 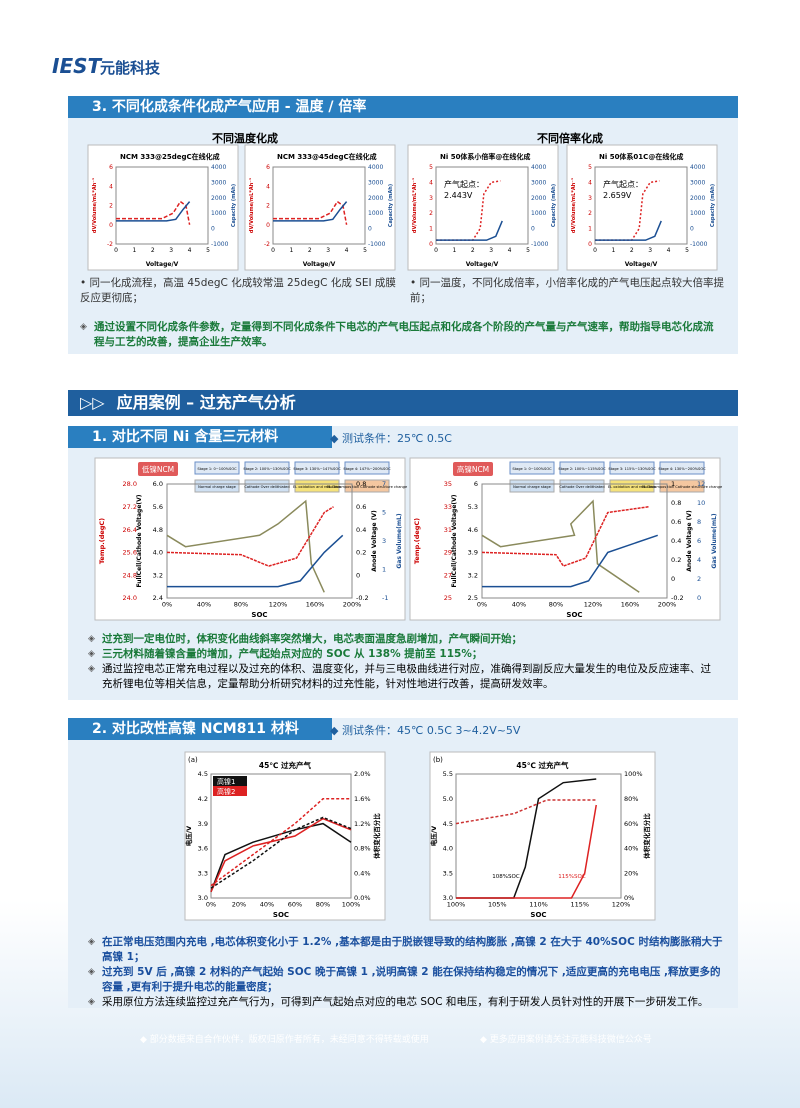 What do you see at coordinates (448, 898) in the screenshot?
I see `y-tick-label: 3.0` at bounding box center [448, 898].